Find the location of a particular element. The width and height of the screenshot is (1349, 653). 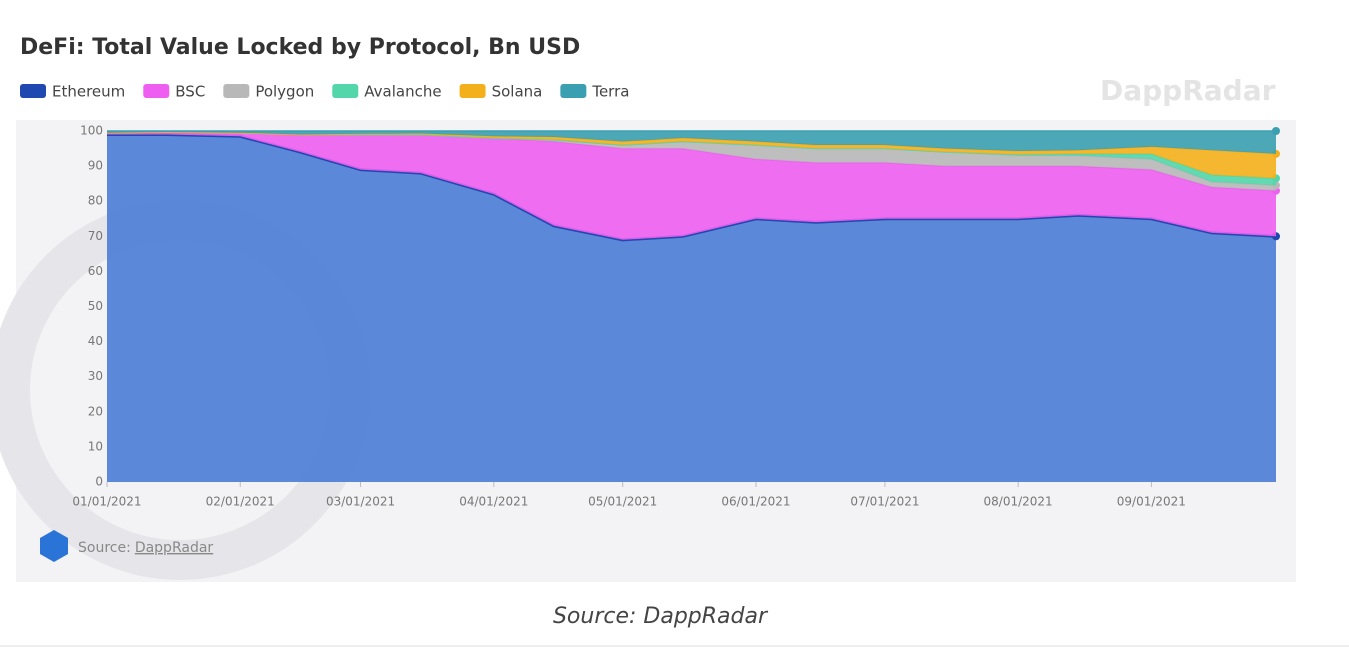

y-tick-label: 40 is located at coordinates (95, 341).